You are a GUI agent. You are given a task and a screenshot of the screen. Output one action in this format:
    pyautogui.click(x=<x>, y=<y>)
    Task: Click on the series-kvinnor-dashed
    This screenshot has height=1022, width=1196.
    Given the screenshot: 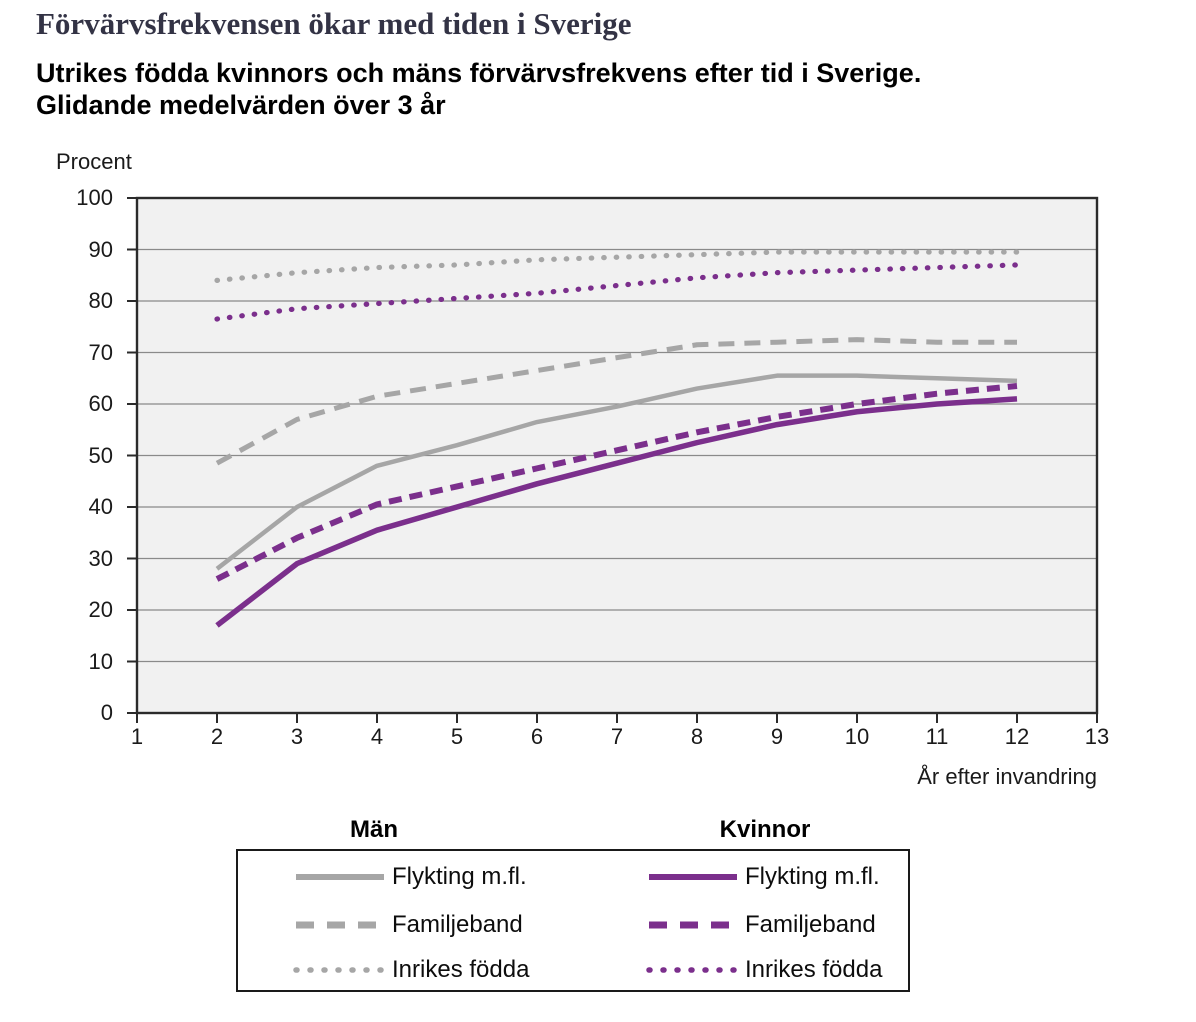 What is the action you would take?
    pyautogui.click(x=616, y=482)
    